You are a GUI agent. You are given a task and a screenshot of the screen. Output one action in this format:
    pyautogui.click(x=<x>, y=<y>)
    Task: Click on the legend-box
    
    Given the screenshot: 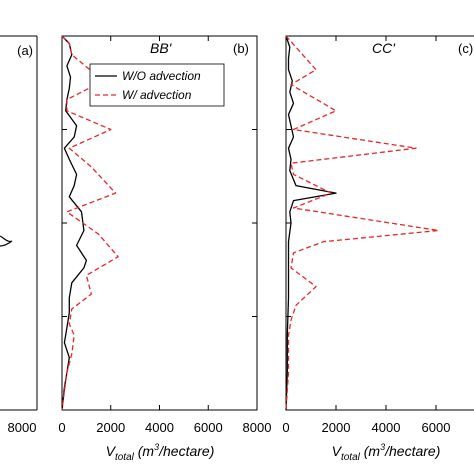 What is the action you would take?
    pyautogui.click(x=157, y=85)
    